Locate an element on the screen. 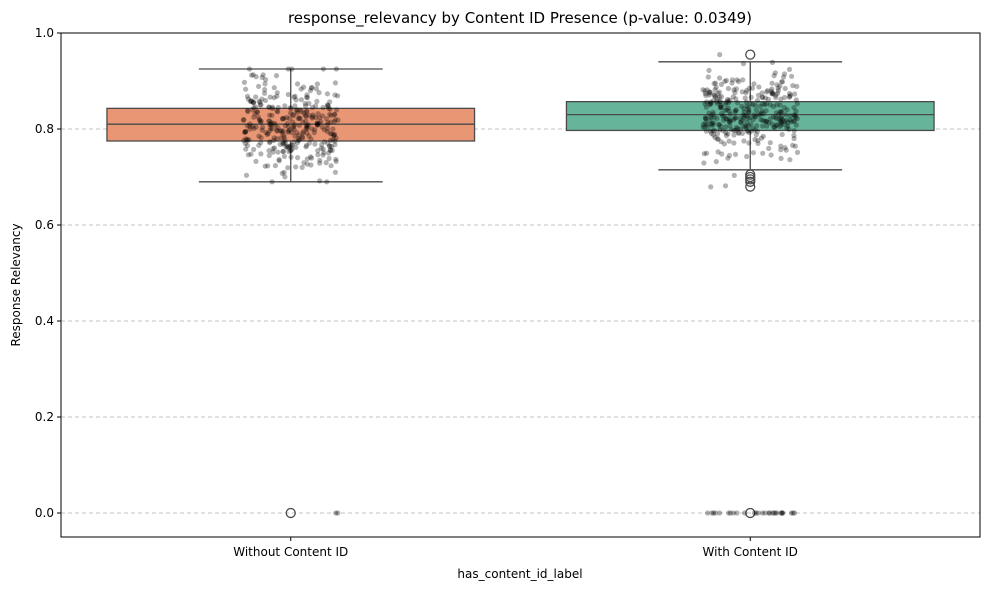  y-tick-label-1: 0.2 is located at coordinates (44, 417).